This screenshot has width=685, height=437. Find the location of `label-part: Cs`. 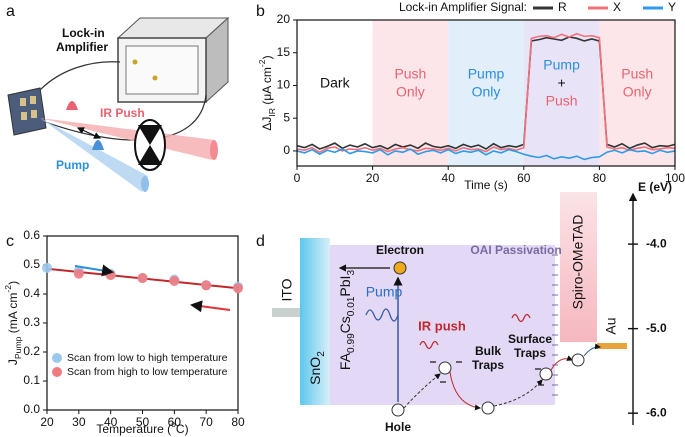

label-part: Cs is located at coordinates (345, 324).